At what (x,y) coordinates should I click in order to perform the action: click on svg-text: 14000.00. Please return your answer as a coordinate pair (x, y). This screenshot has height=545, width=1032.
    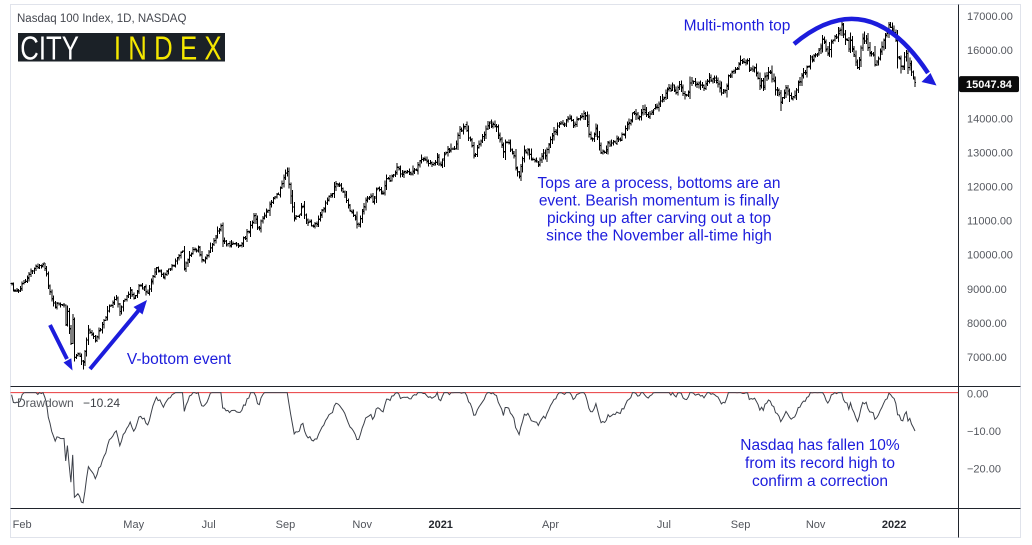
    Looking at the image, I should click on (990, 119).